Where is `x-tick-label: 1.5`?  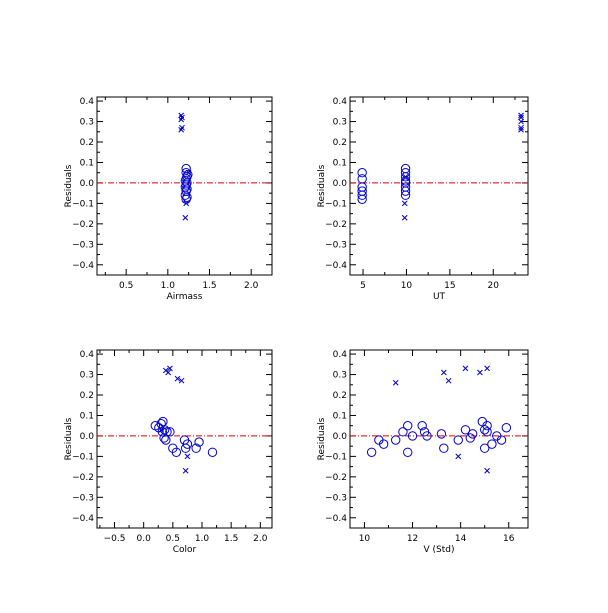
x-tick-label: 1.5 is located at coordinates (209, 286).